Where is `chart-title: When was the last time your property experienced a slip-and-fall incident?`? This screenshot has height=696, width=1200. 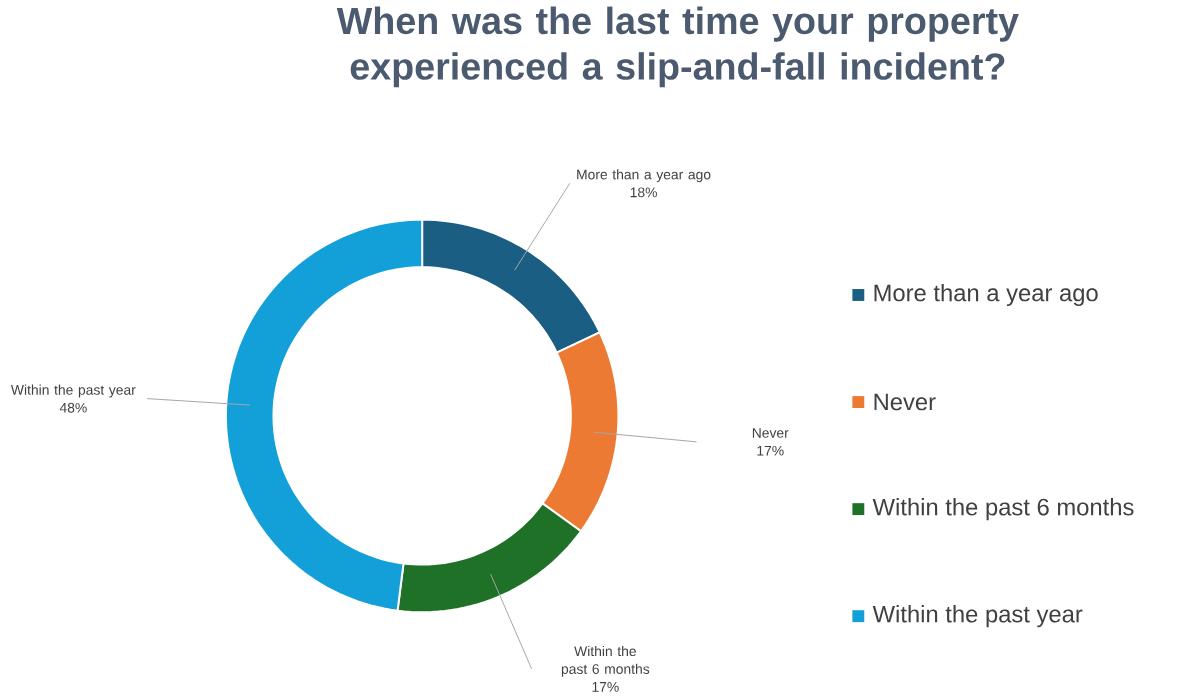
chart-title: When was the last time your property experienced a slip-and-fall incident? is located at coordinates (677, 47).